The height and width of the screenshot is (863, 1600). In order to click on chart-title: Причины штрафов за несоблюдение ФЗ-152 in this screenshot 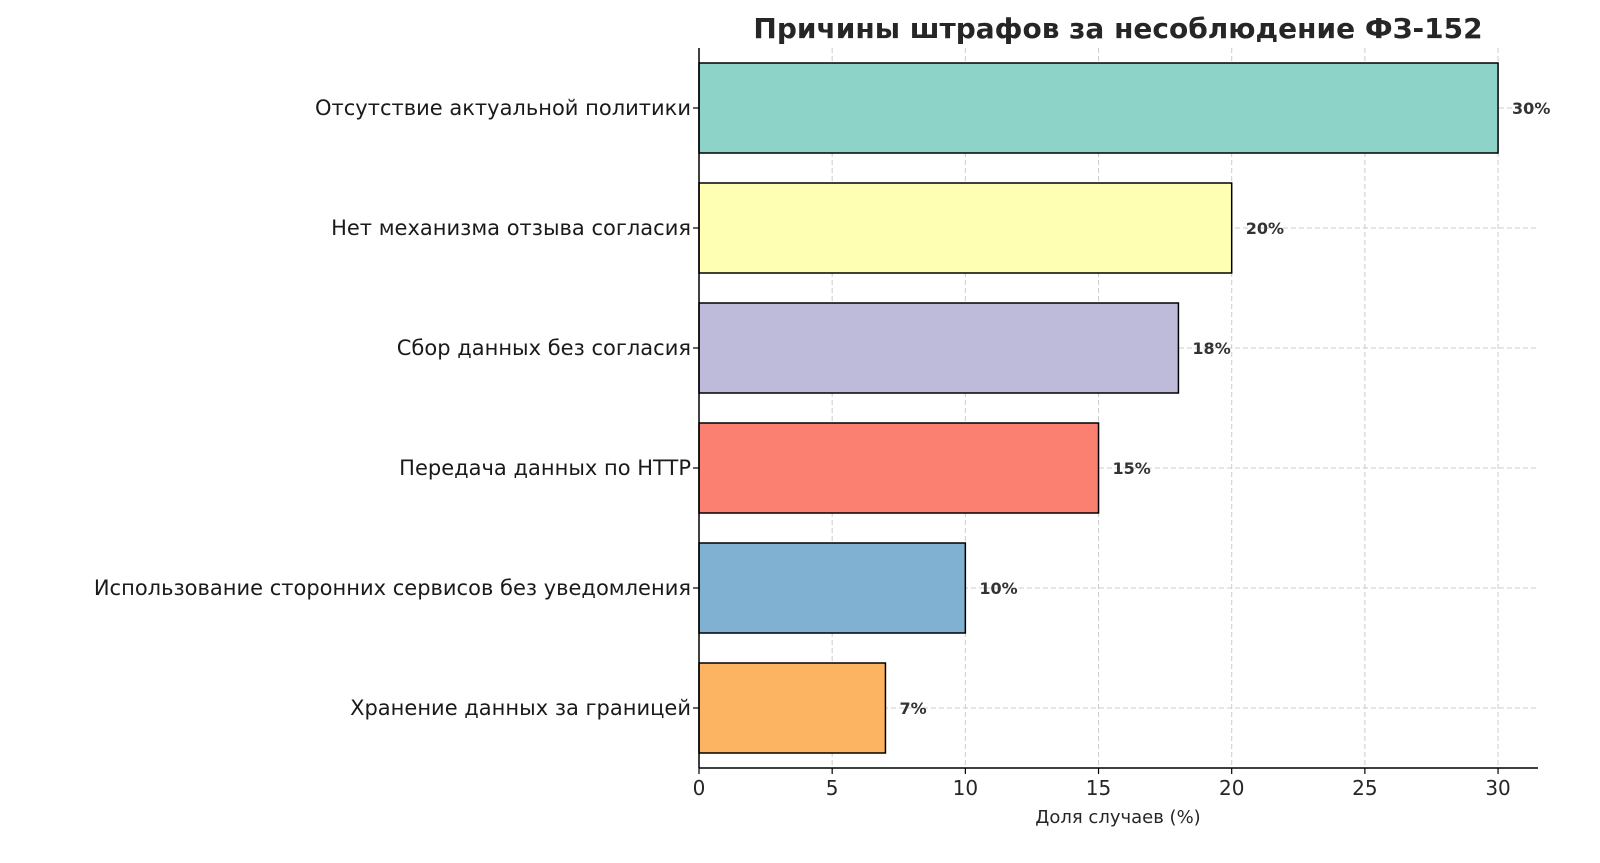, I will do `click(1117, 28)`.